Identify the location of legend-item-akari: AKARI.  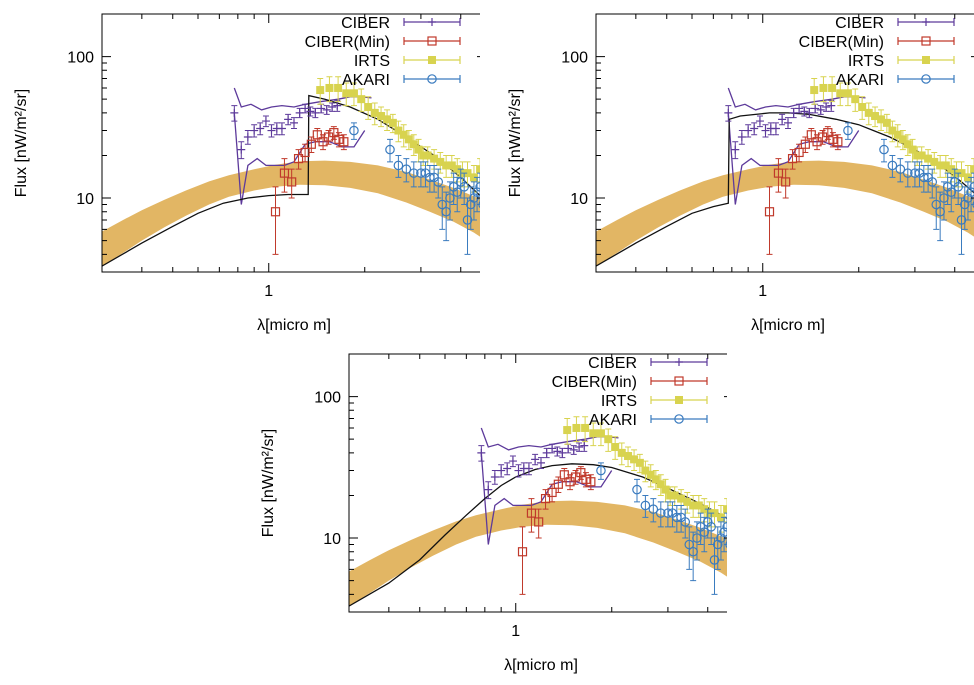
(895, 80).